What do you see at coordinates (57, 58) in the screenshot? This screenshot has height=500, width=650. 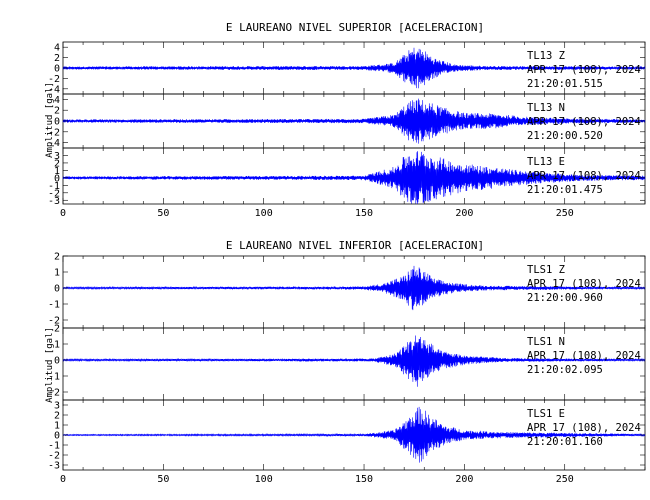 I see `upper-track-0-ytick-label: 2` at bounding box center [57, 58].